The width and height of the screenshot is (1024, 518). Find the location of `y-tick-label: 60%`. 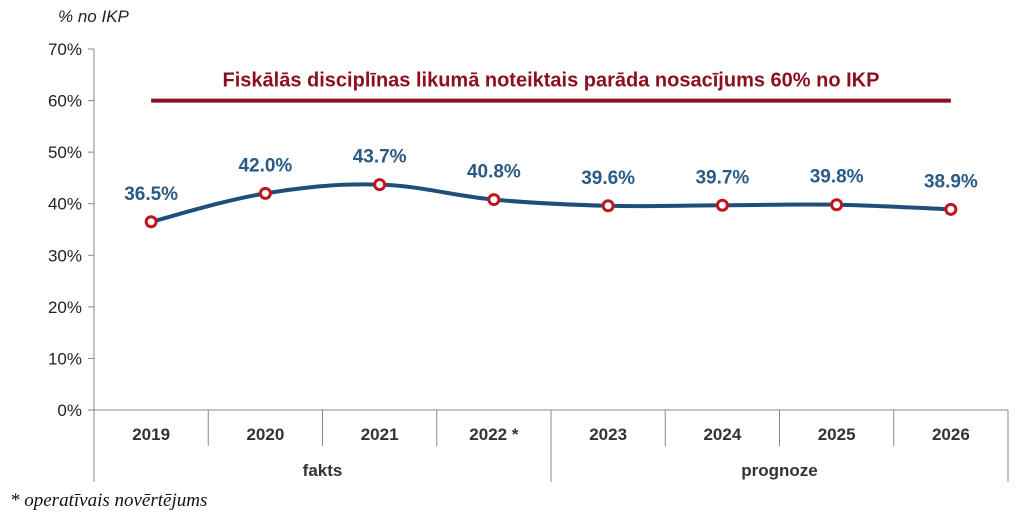

y-tick-label: 60% is located at coordinates (65, 101).